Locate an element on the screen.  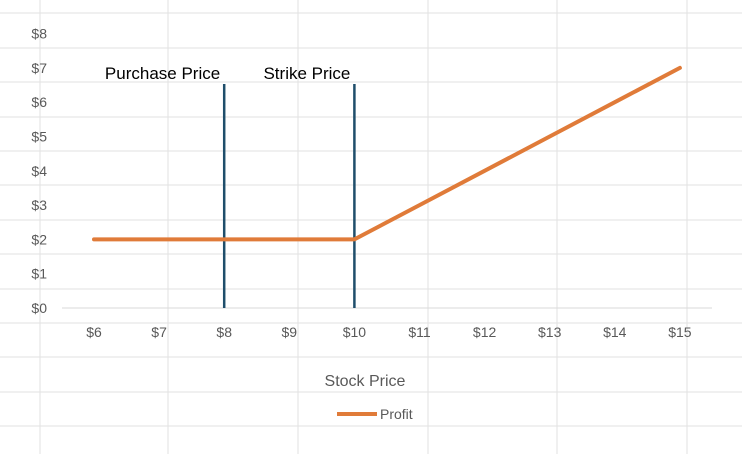
x-tick-label: $13 is located at coordinates (550, 332).